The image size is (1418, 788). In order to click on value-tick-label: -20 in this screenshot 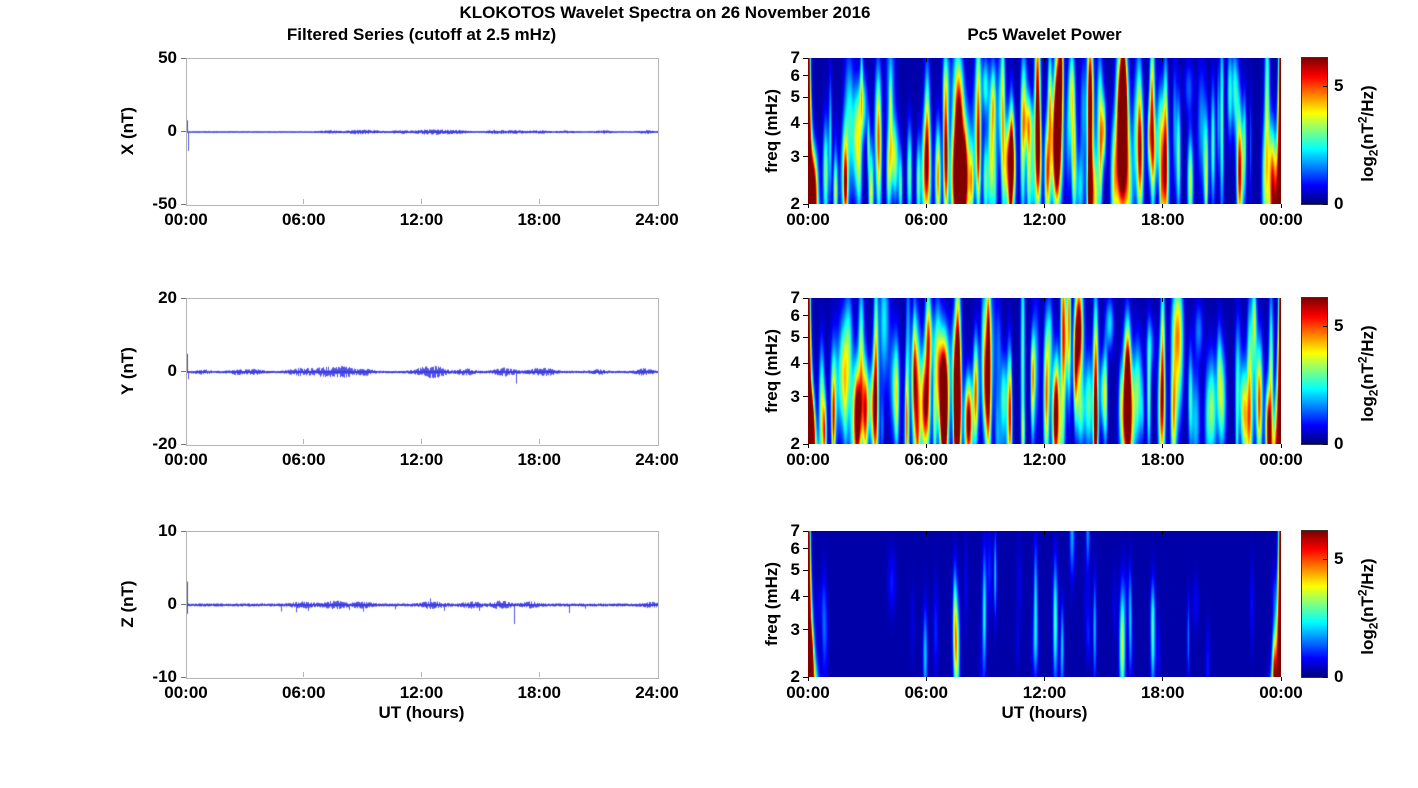, I will do `click(164, 443)`.